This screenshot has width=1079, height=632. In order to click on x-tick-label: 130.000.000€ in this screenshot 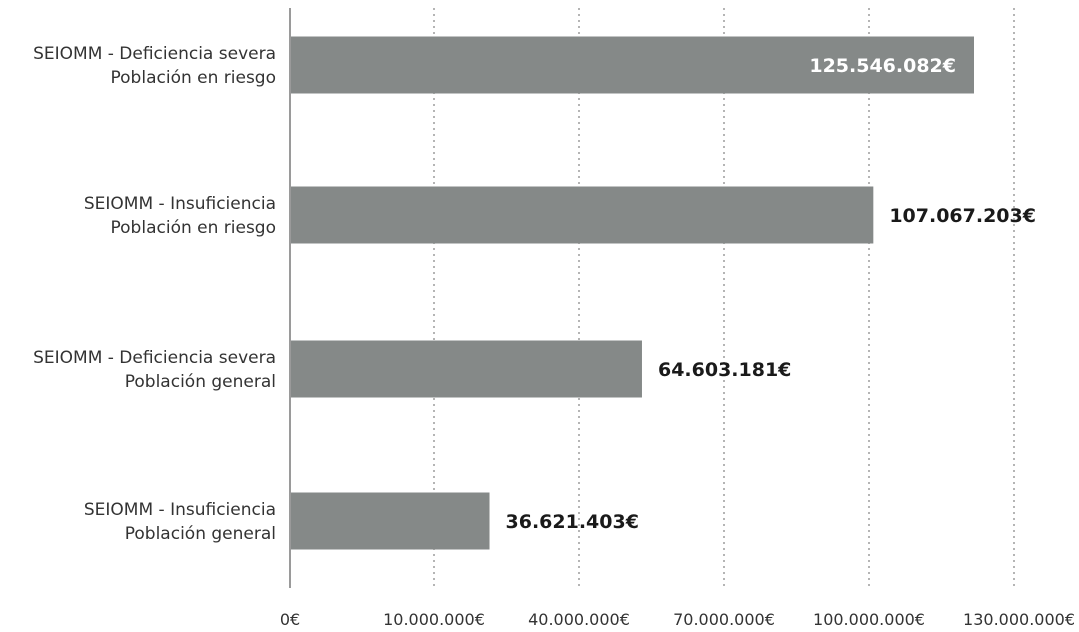, I will do `click(1019, 619)`.